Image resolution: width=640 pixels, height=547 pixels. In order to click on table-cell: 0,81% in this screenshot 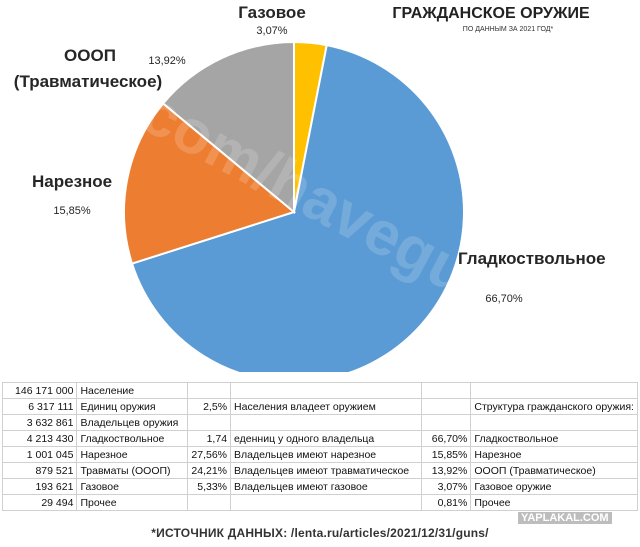, I will do `click(446, 502)`.